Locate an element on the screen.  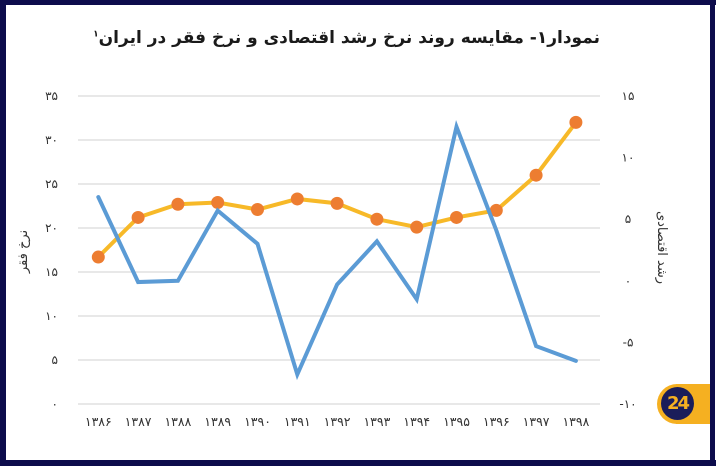
left-axis-tick: ۰ is located at coordinates (55, 404).